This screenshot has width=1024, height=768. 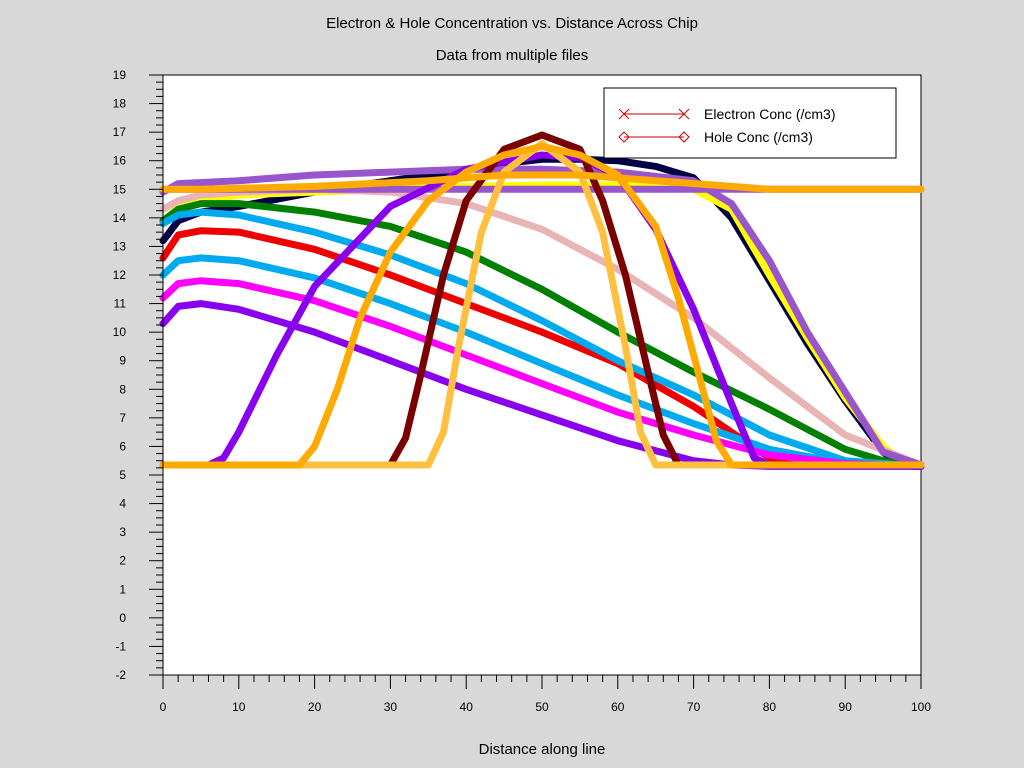 I want to click on y-tick-label: -2, so click(x=120, y=675).